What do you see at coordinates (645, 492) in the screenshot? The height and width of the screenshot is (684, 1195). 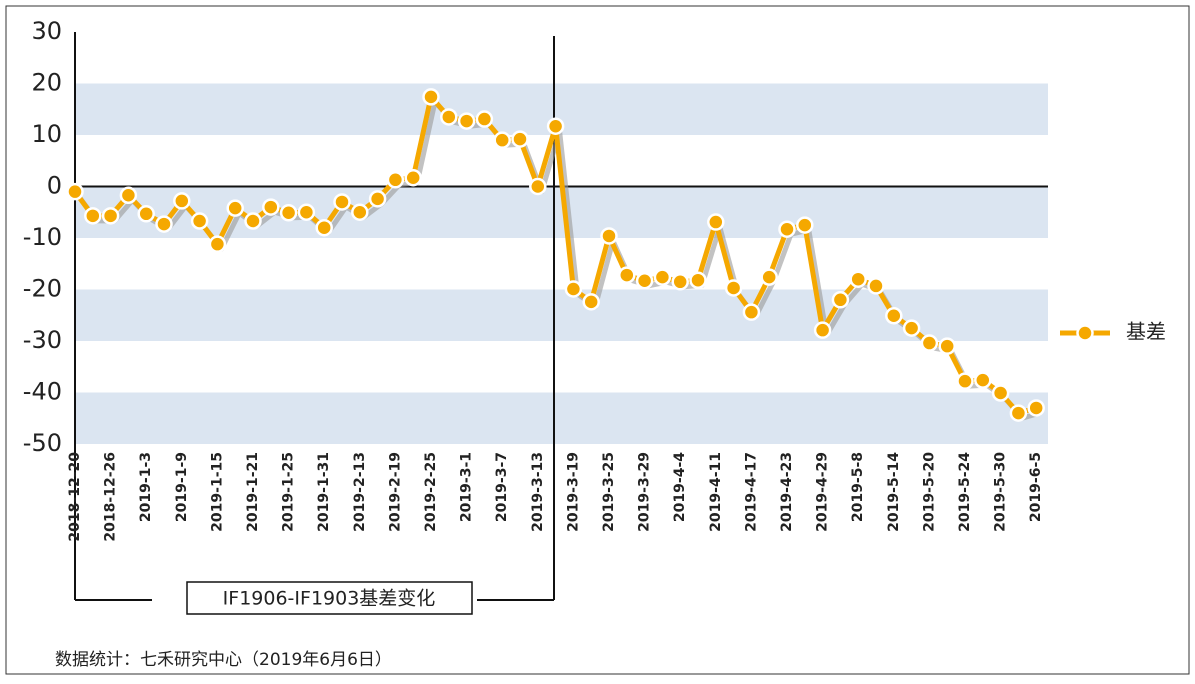 I see `x-tick-label: 2019-3-29` at bounding box center [645, 492].